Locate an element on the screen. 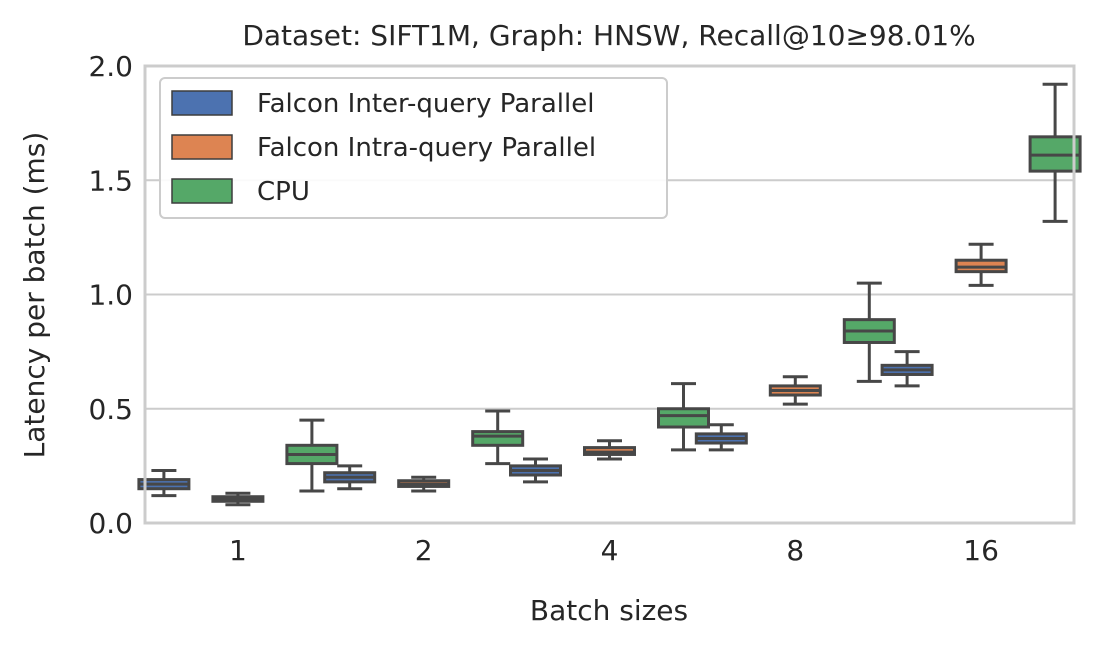  x-axis-ticks: 1 2 4 8 16 is located at coordinates (614, 550).